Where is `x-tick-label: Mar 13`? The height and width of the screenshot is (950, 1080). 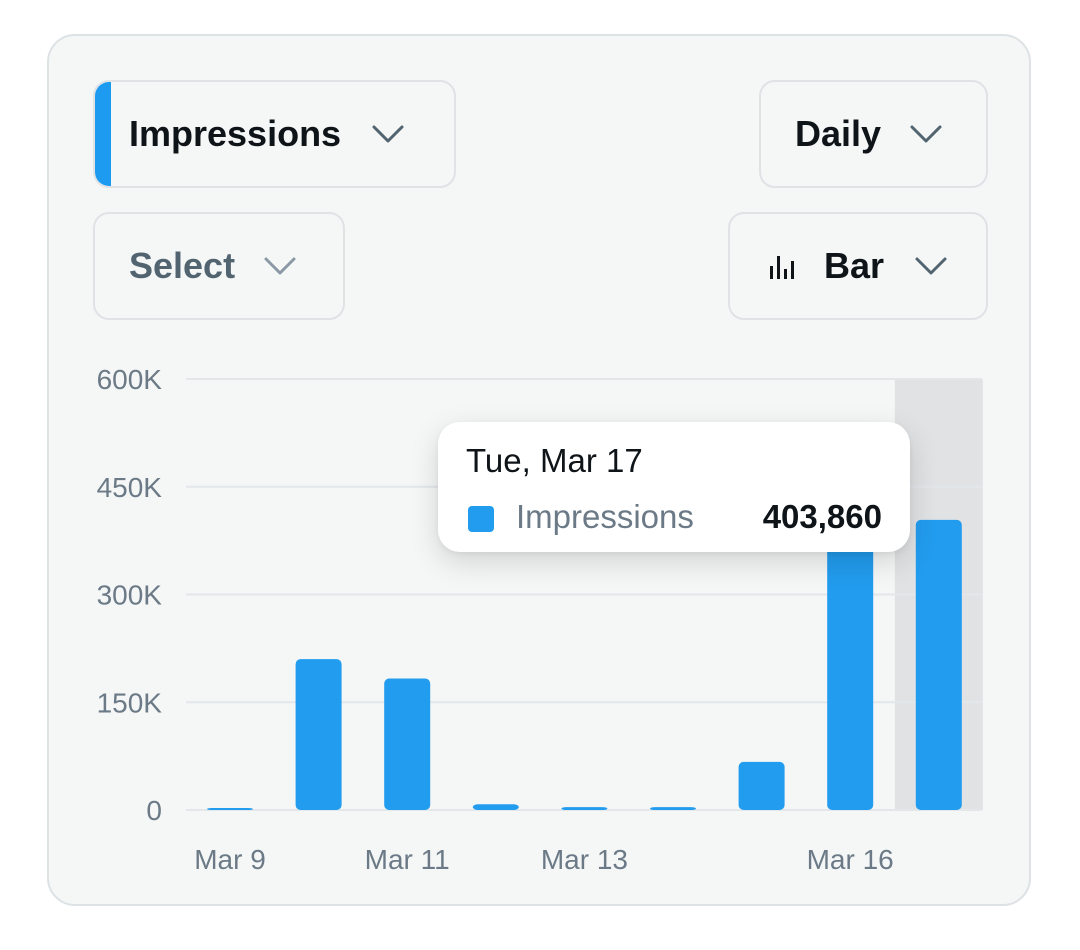 x-tick-label: Mar 13 is located at coordinates (584, 859).